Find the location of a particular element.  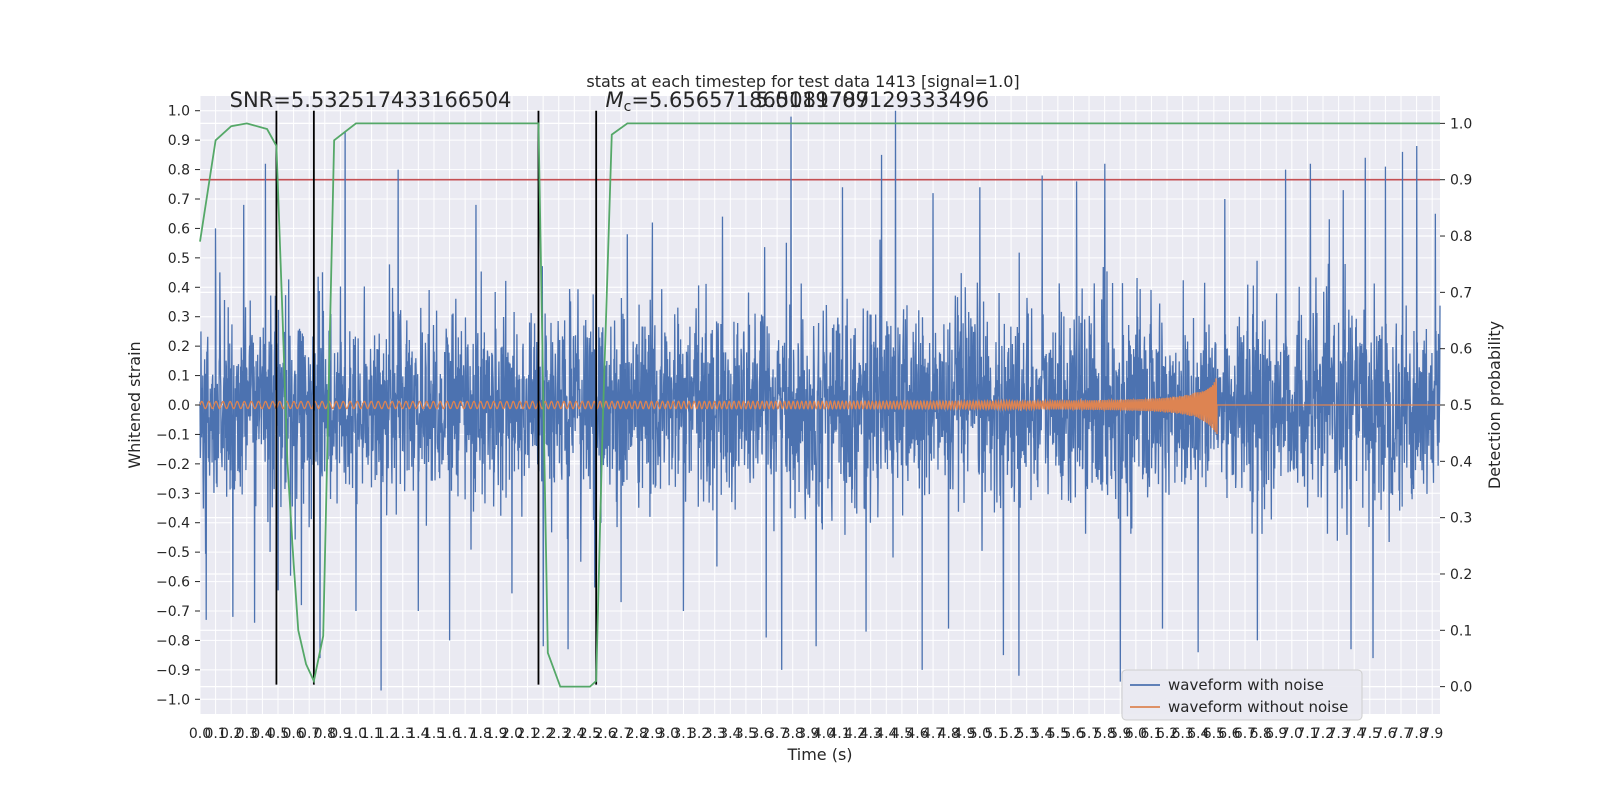

x-tick-label: 5.9 is located at coordinates (1120, 734).